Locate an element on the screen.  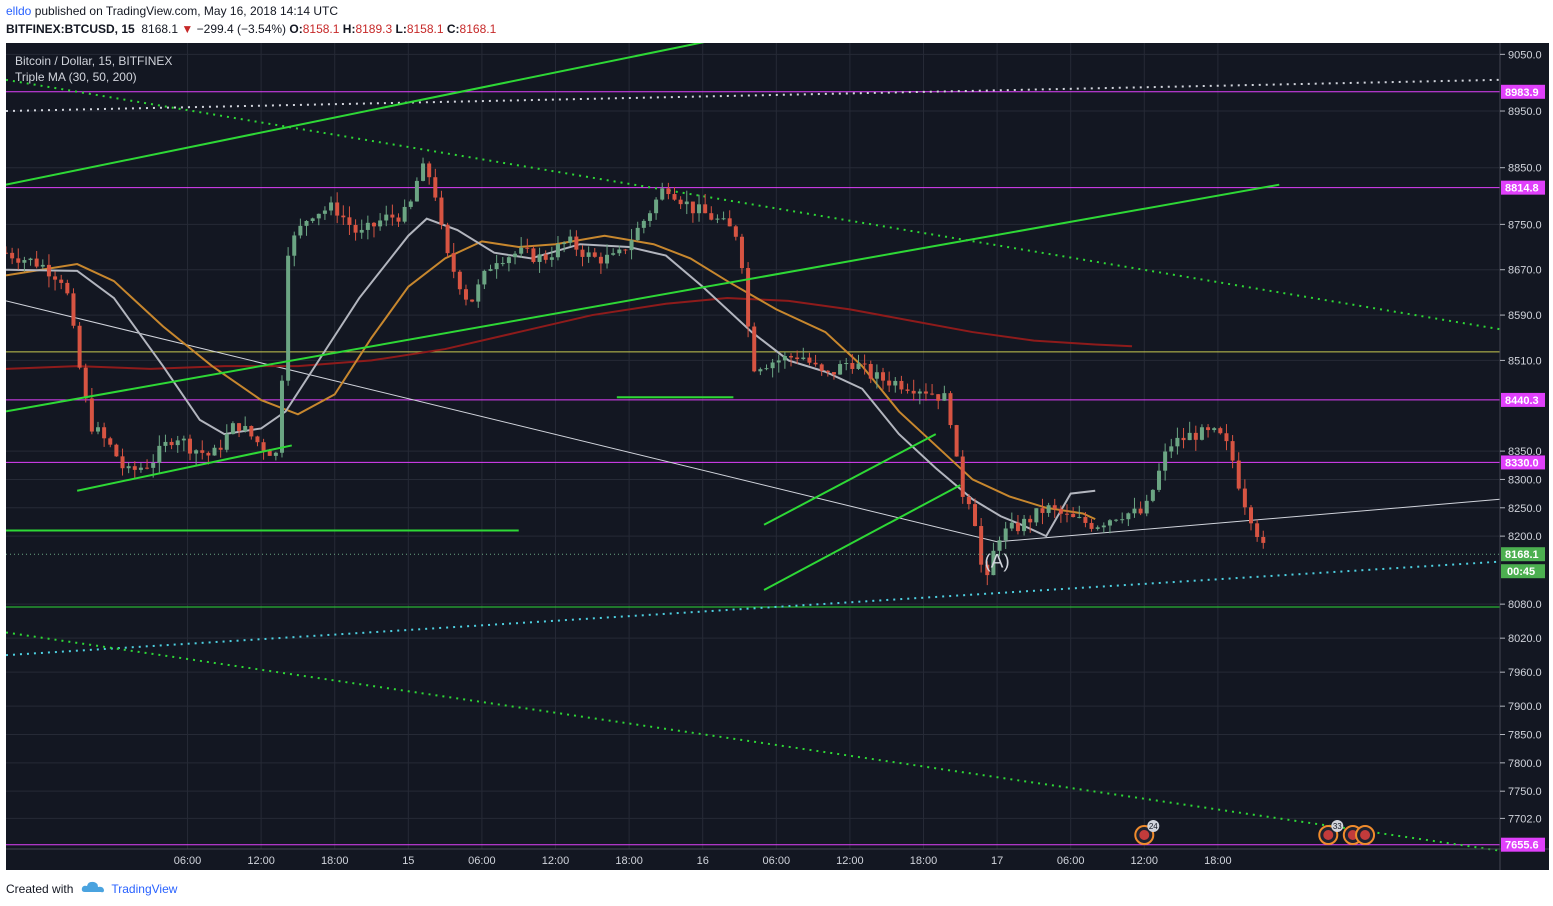
countdown-tag is located at coordinates (1523, 571).